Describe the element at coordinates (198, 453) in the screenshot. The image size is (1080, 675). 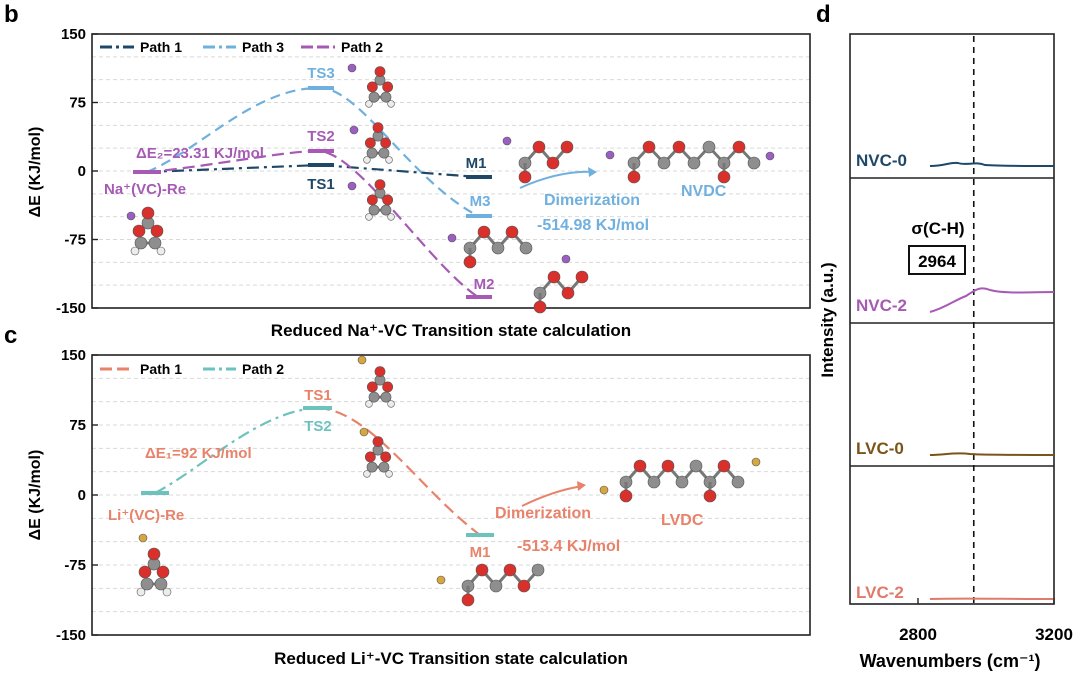
I see `label-barrier-c: ΔE₁=92 KJ/mol` at that location.